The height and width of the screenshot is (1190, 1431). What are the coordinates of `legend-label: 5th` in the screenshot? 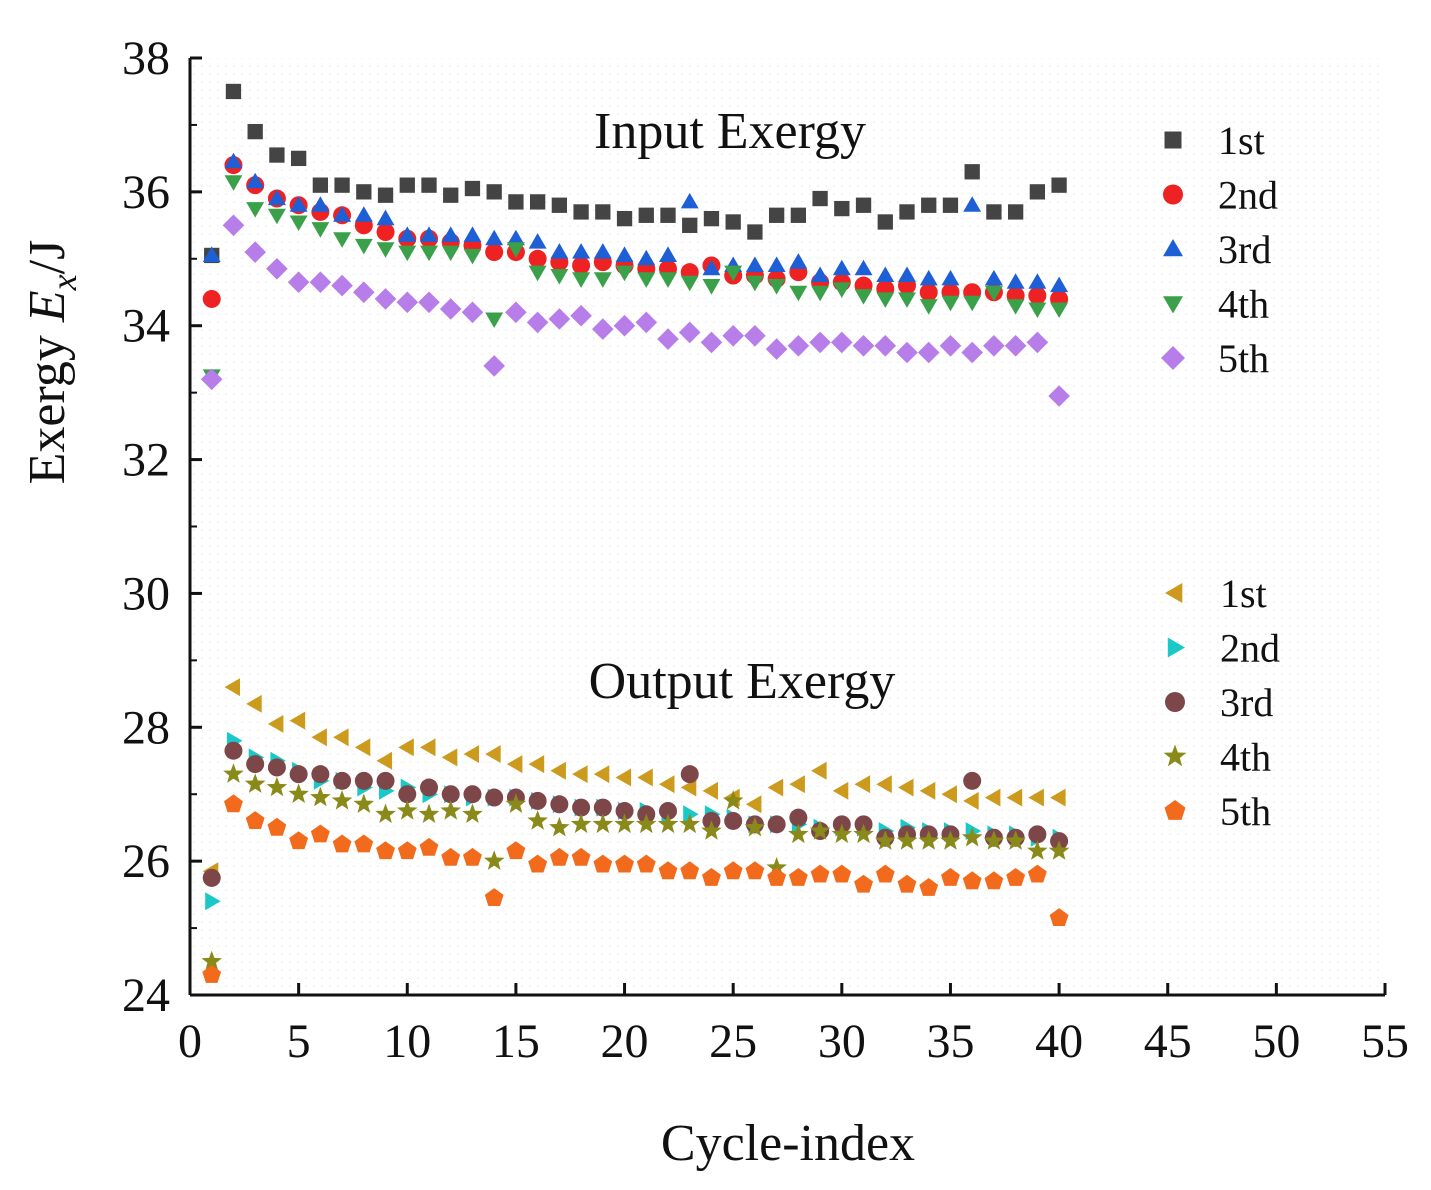 It's located at (1243, 358).